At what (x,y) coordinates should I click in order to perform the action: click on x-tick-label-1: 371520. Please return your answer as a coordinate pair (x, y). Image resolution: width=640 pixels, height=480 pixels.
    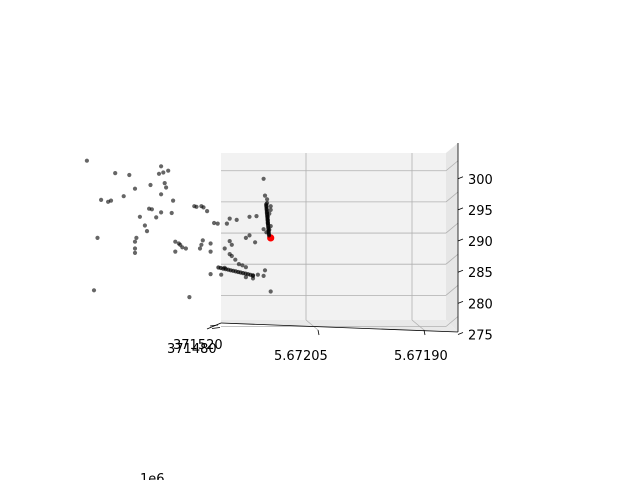
    Looking at the image, I should click on (198, 345).